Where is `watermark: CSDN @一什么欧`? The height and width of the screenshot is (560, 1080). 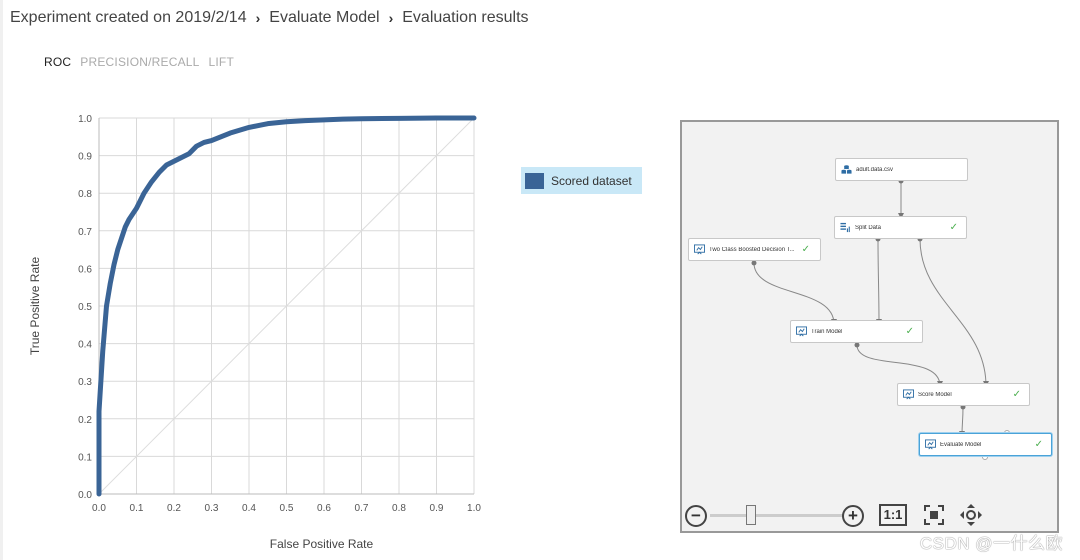
watermark: CSDN @一什么欧 is located at coordinates (991, 543).